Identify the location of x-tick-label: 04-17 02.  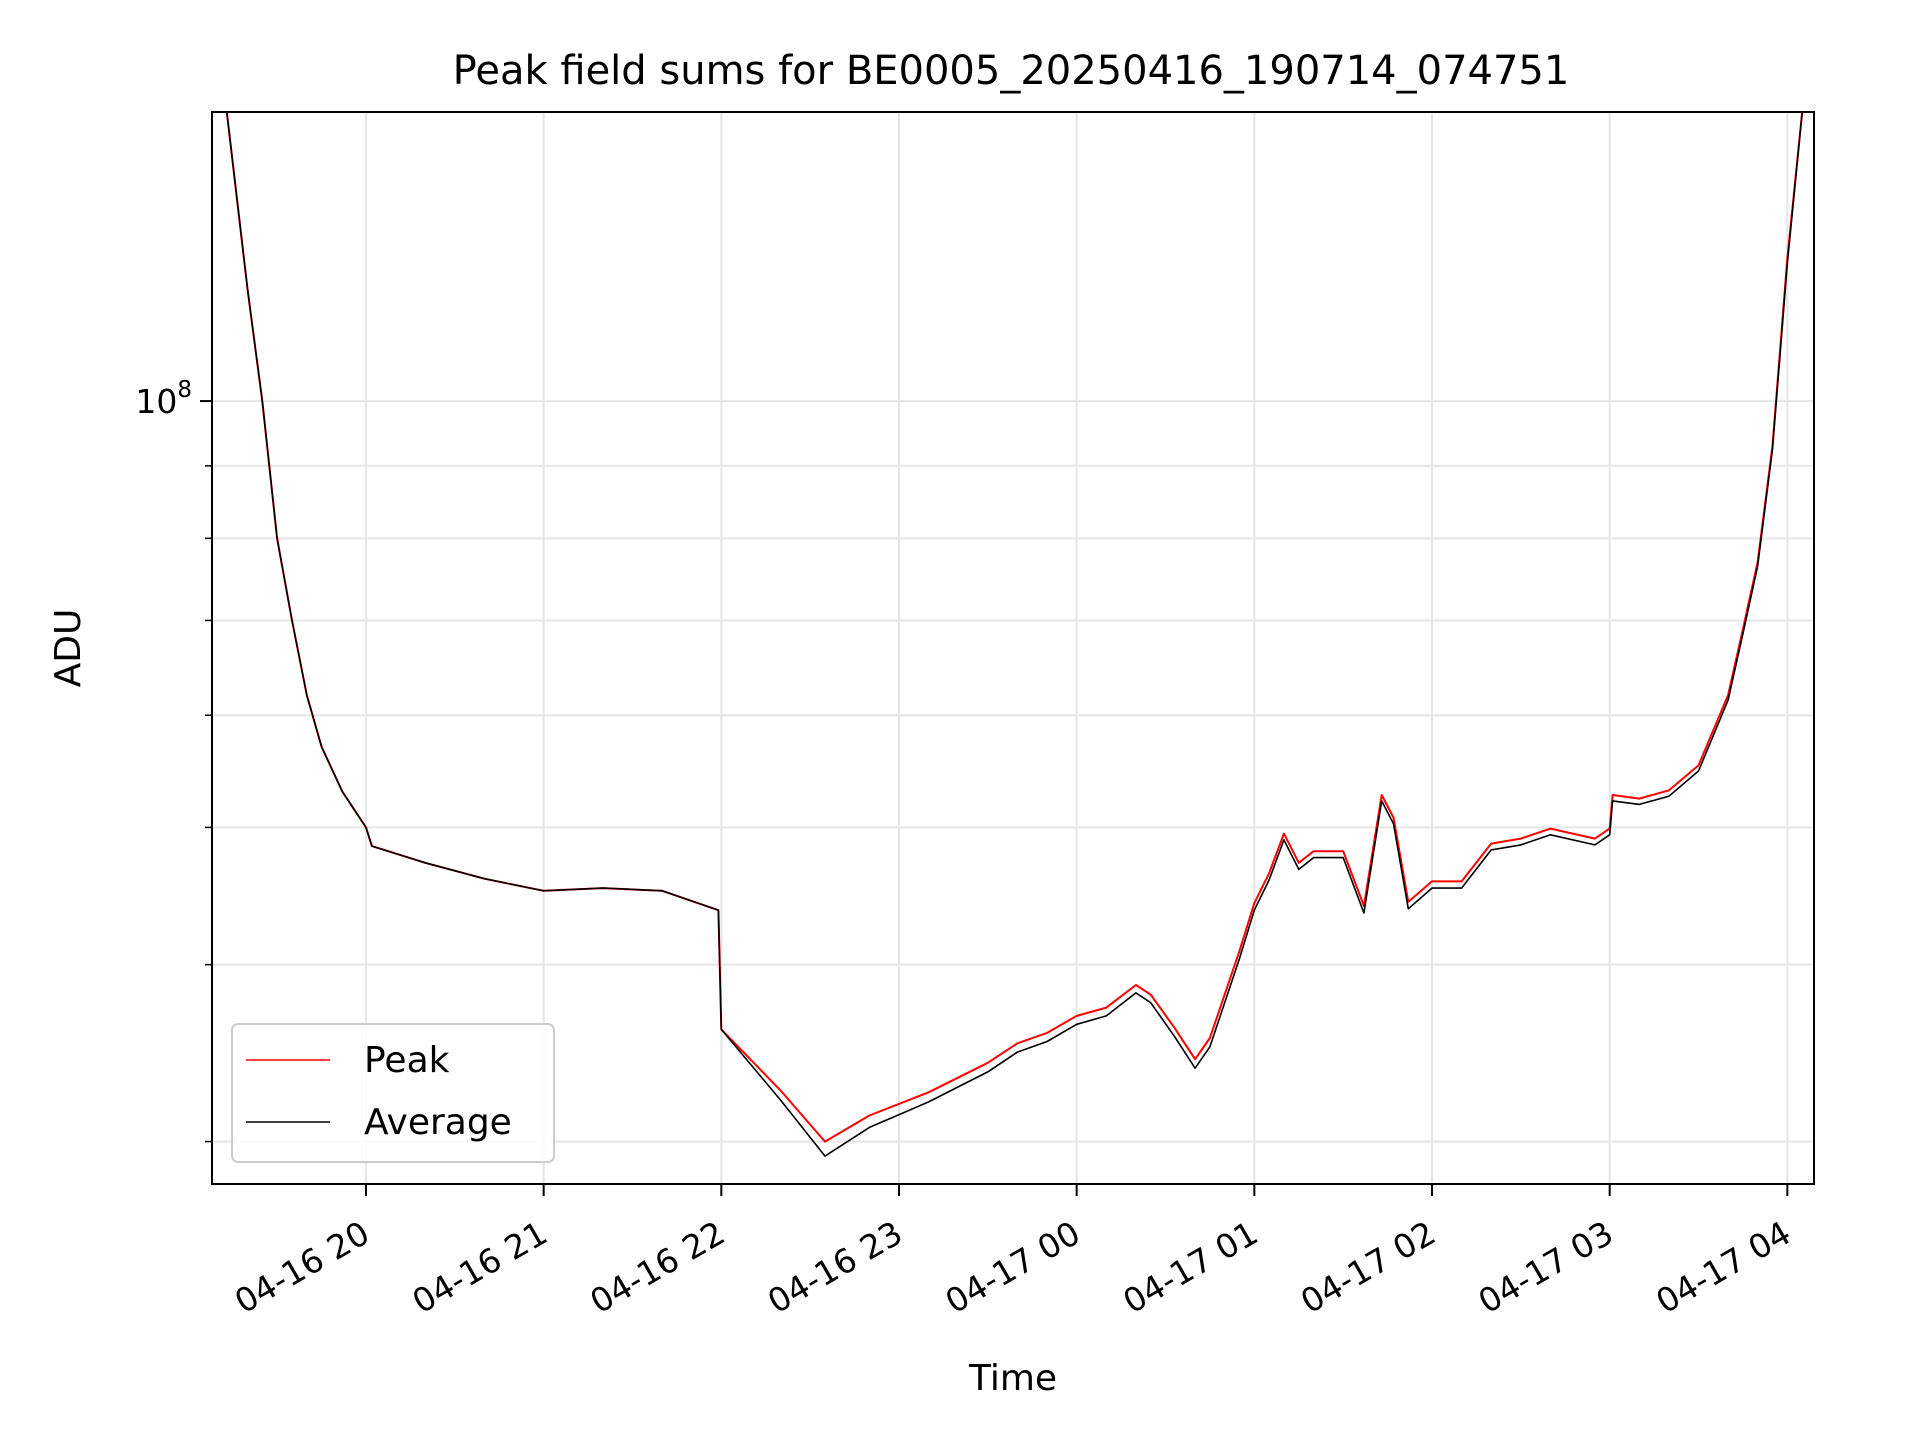
(1368, 1267).